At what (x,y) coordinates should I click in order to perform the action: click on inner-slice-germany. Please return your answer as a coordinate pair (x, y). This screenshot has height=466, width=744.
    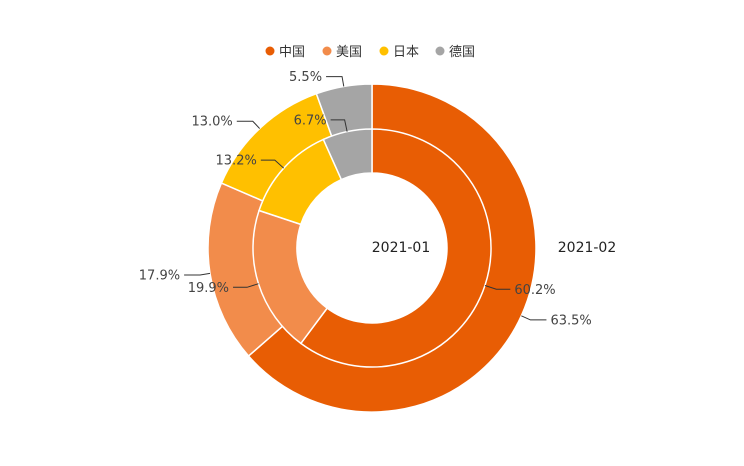
    Looking at the image, I should click on (347, 154).